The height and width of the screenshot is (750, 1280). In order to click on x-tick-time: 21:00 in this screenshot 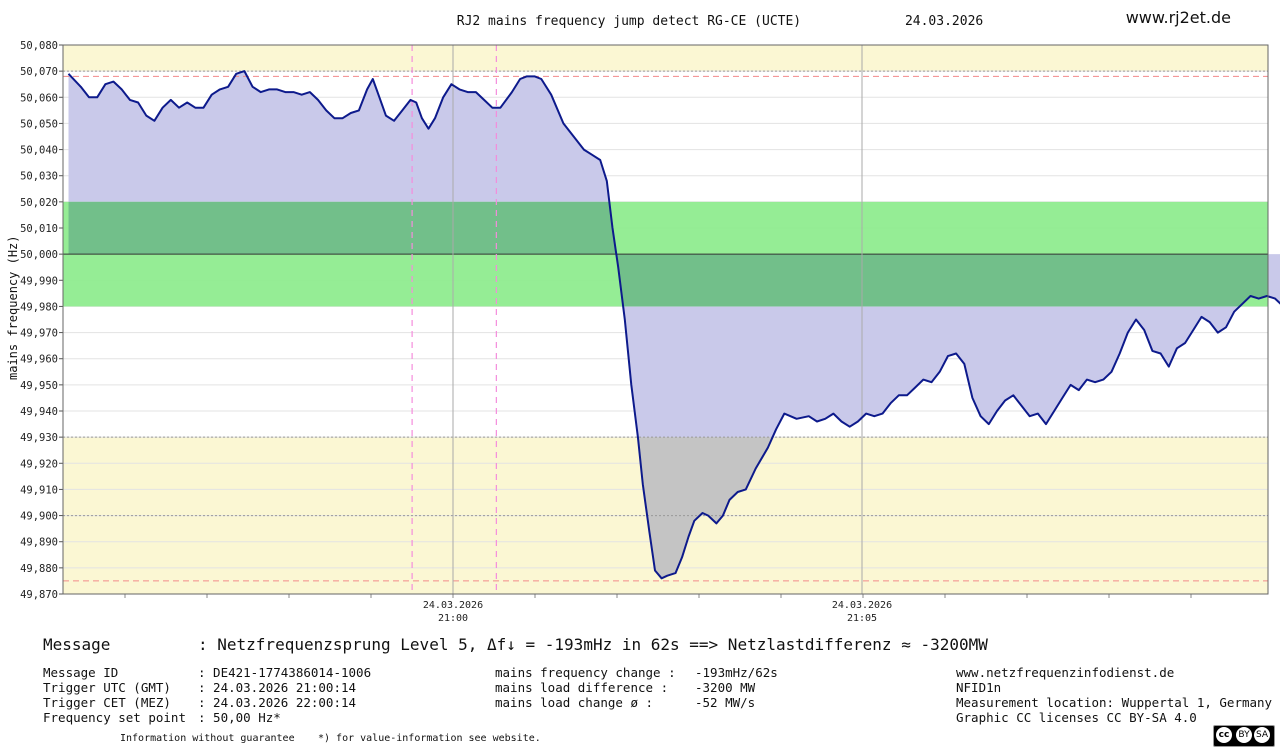, I will do `click(453, 618)`.